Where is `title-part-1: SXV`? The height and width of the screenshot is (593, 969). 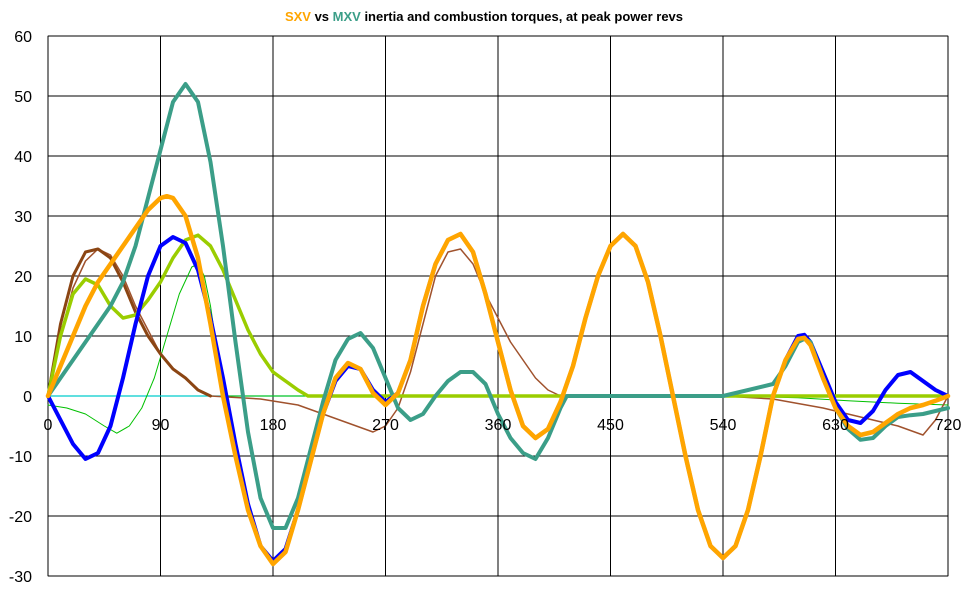 title-part-1: SXV is located at coordinates (298, 16).